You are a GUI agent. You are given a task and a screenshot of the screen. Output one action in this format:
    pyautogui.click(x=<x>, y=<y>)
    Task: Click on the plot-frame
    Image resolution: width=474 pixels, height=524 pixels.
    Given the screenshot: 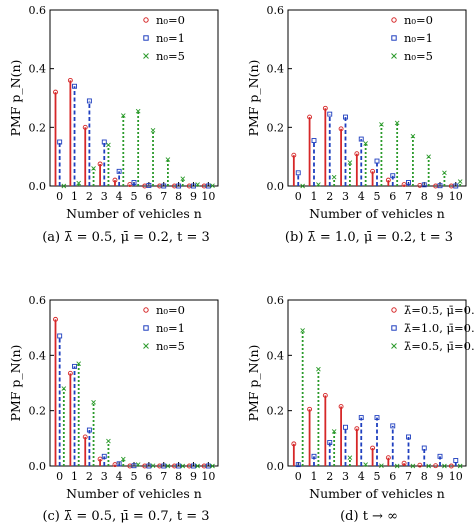 What is the action you would take?
    pyautogui.click(x=134, y=383)
    